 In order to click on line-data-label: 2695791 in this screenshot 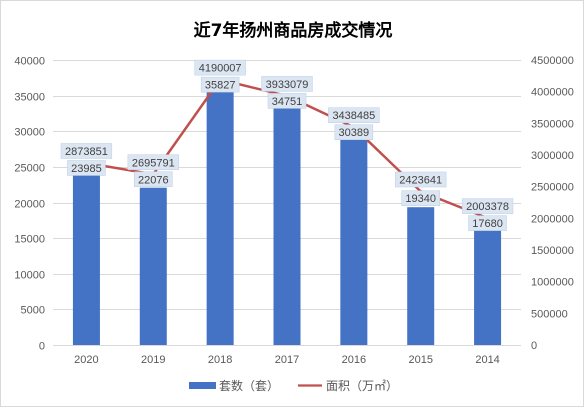, I will do `click(153, 163)`.